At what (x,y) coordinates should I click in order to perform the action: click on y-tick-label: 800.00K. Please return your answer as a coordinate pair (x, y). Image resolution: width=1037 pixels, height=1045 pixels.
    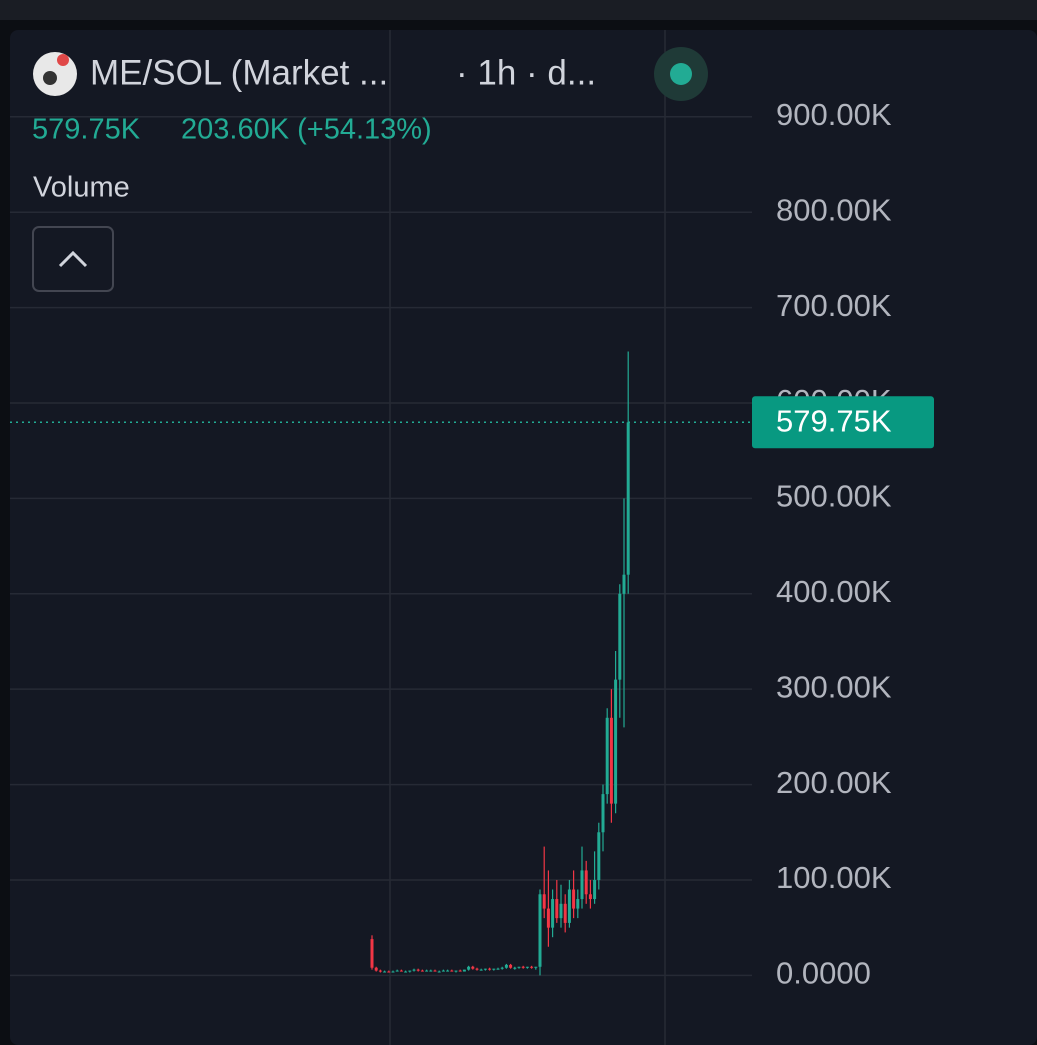
    Looking at the image, I should click on (834, 209).